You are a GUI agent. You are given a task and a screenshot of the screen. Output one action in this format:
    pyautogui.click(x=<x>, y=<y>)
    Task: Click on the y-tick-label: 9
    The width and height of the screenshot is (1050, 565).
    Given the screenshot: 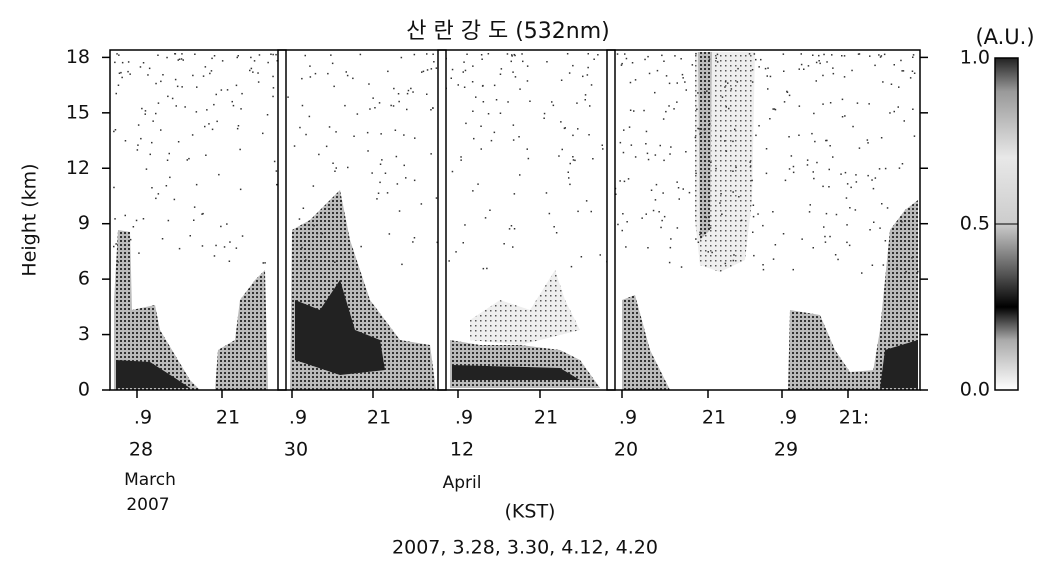 What is the action you would take?
    pyautogui.click(x=84, y=223)
    